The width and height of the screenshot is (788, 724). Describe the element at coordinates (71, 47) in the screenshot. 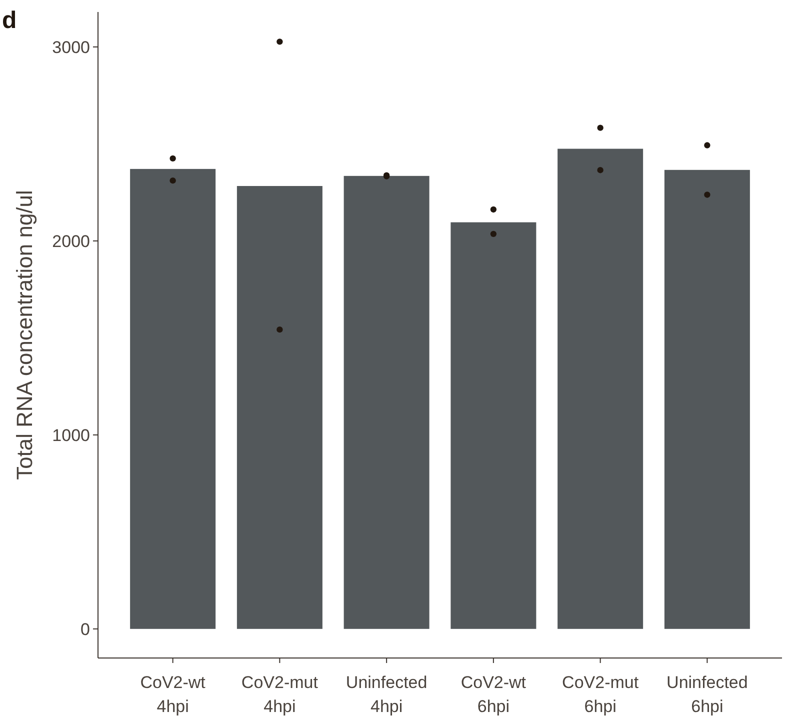

I see `y-tick-label: 3000` at that location.